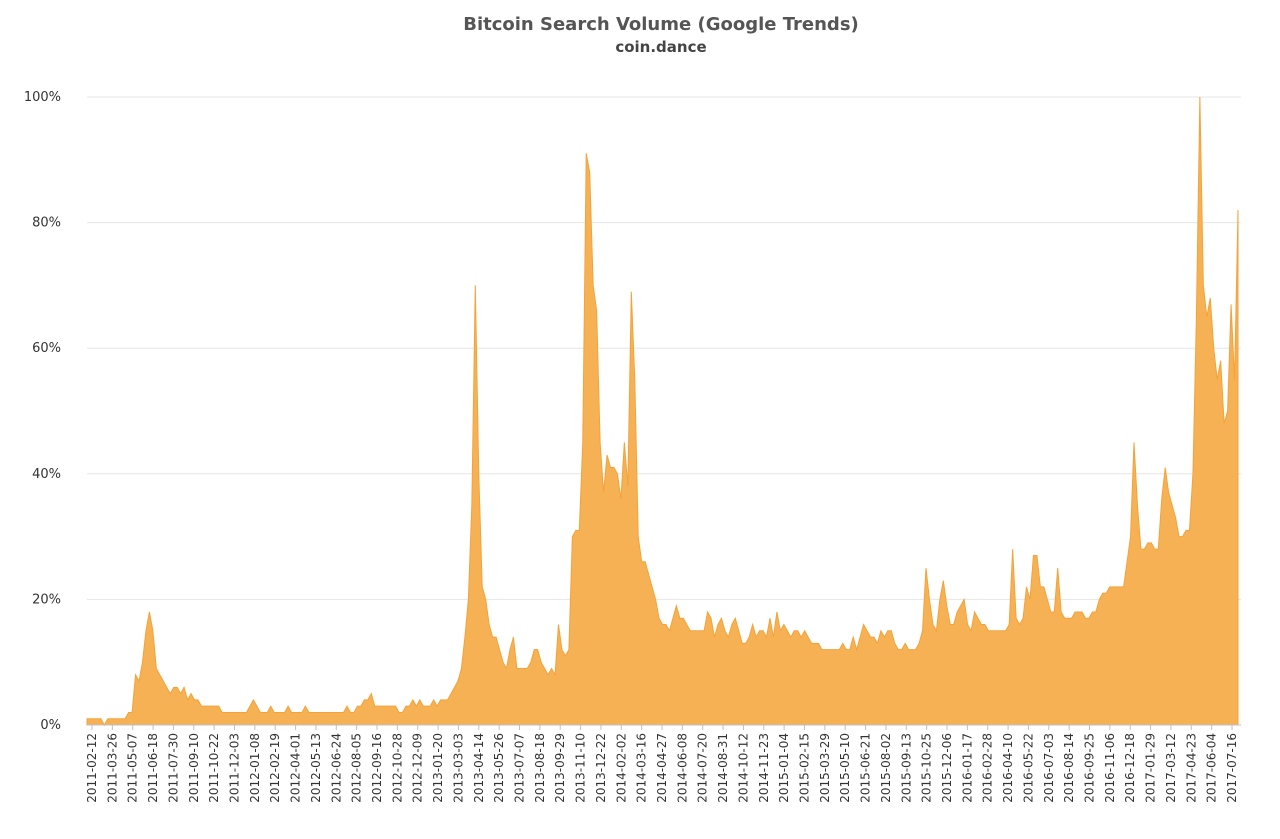 The width and height of the screenshot is (1280, 839). What do you see at coordinates (1110, 768) in the screenshot?
I see `x-tick-label: 2016-11-06` at bounding box center [1110, 768].